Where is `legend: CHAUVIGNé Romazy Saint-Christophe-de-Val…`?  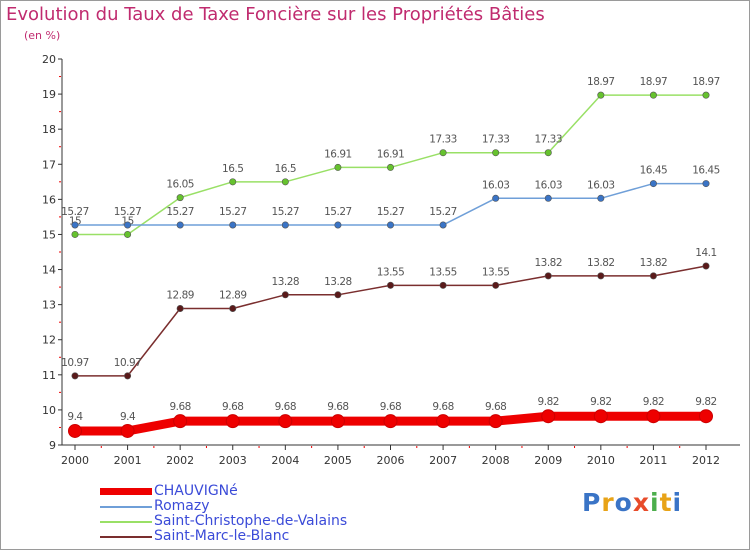
legend: CHAUVIGNé Romazy Saint-Christophe-de-Val… is located at coordinates (265, 513).